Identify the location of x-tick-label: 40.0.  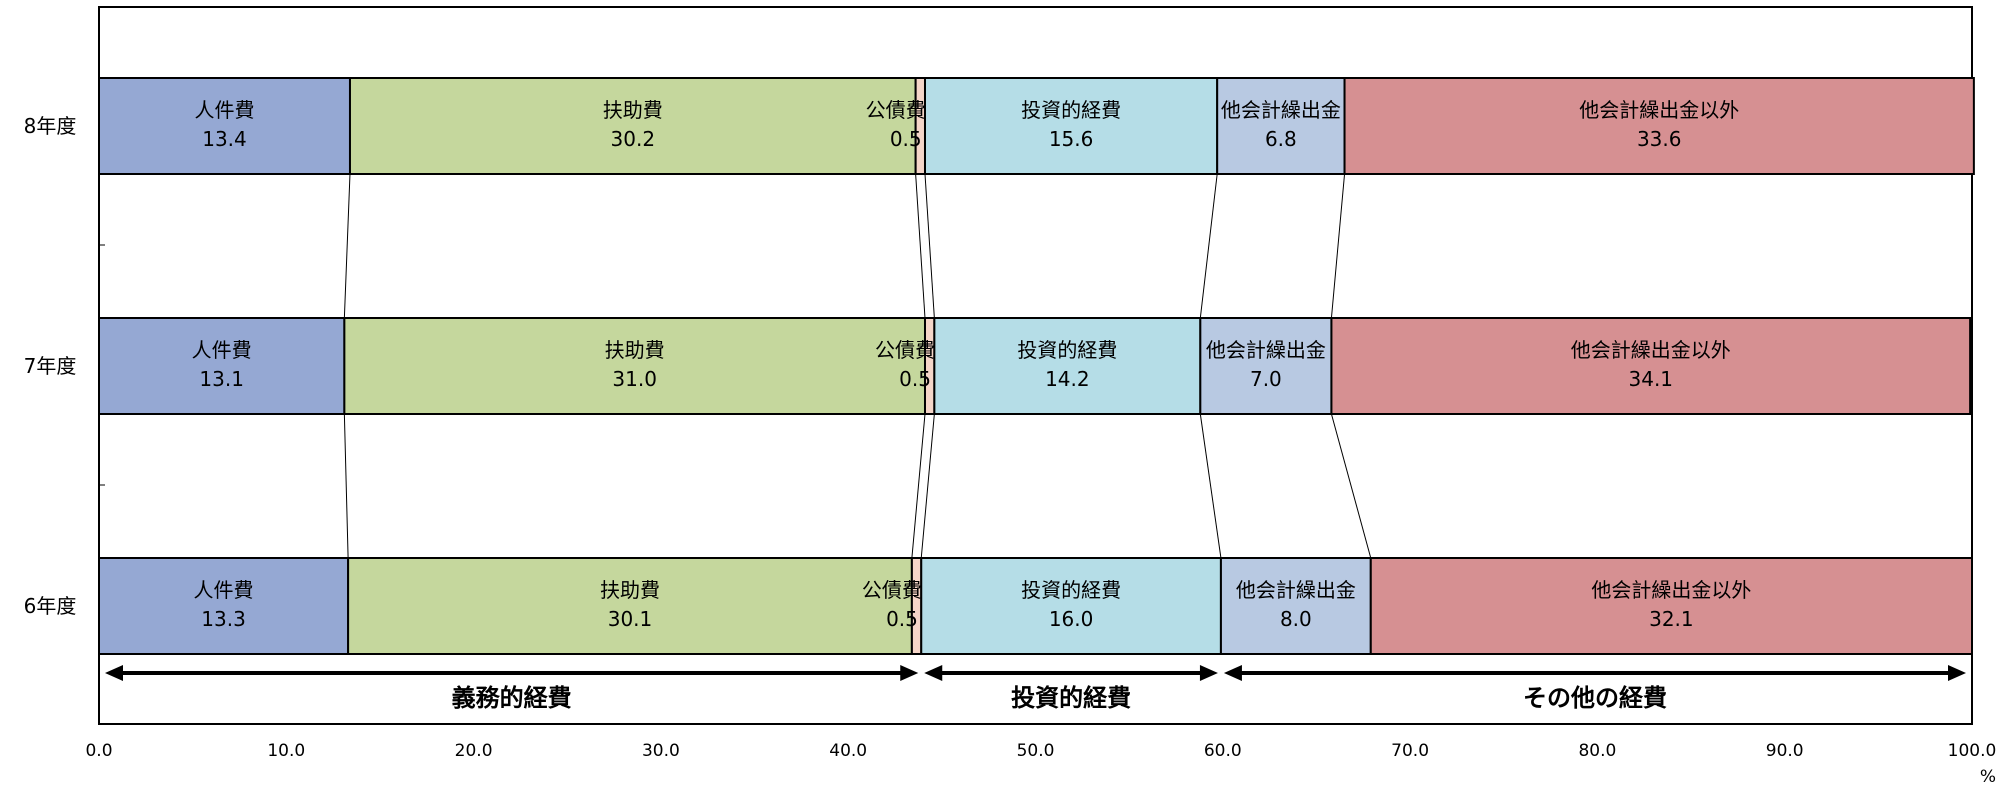
(848, 751).